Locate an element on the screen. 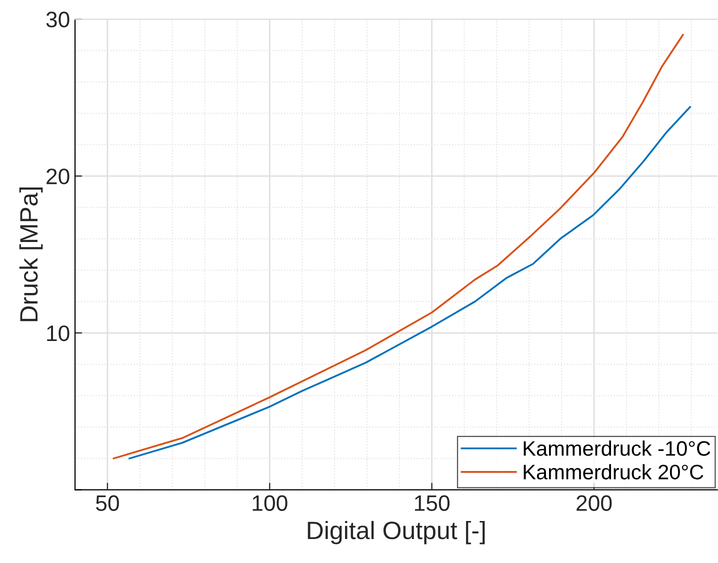  legend-label: Kammerdruck -10°C is located at coordinates (617, 448).